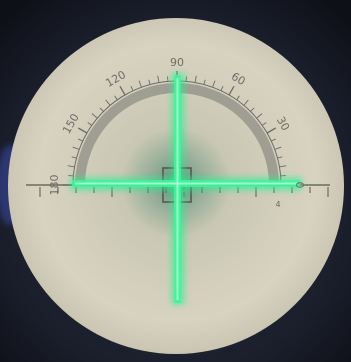 This screenshot has width=351, height=362. I want to click on protractor-label: 60, so click(238, 79).